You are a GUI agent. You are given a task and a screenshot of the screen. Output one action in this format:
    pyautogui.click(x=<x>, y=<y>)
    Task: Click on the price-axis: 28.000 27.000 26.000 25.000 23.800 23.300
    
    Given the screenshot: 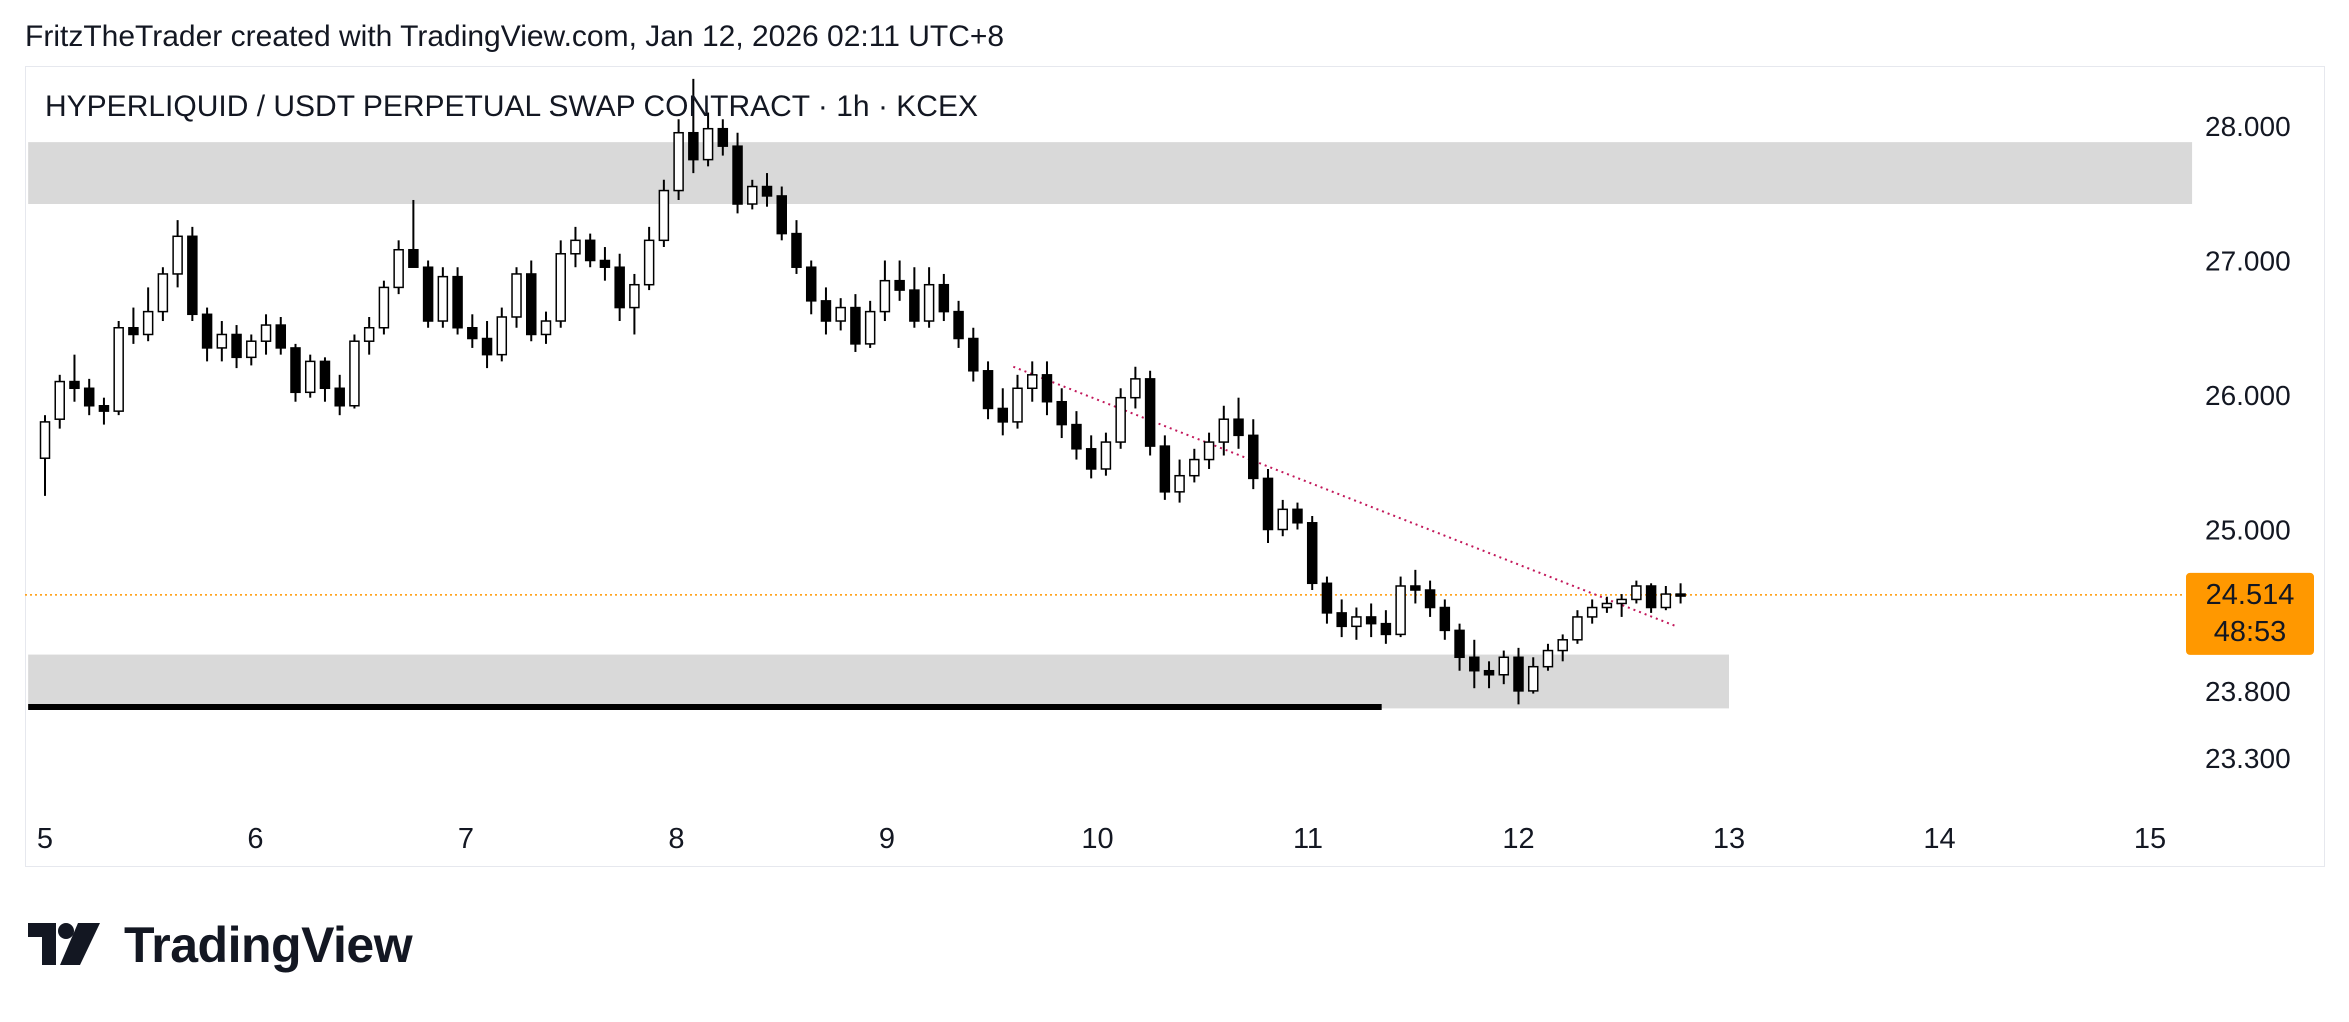 What is the action you would take?
    pyautogui.click(x=2248, y=442)
    